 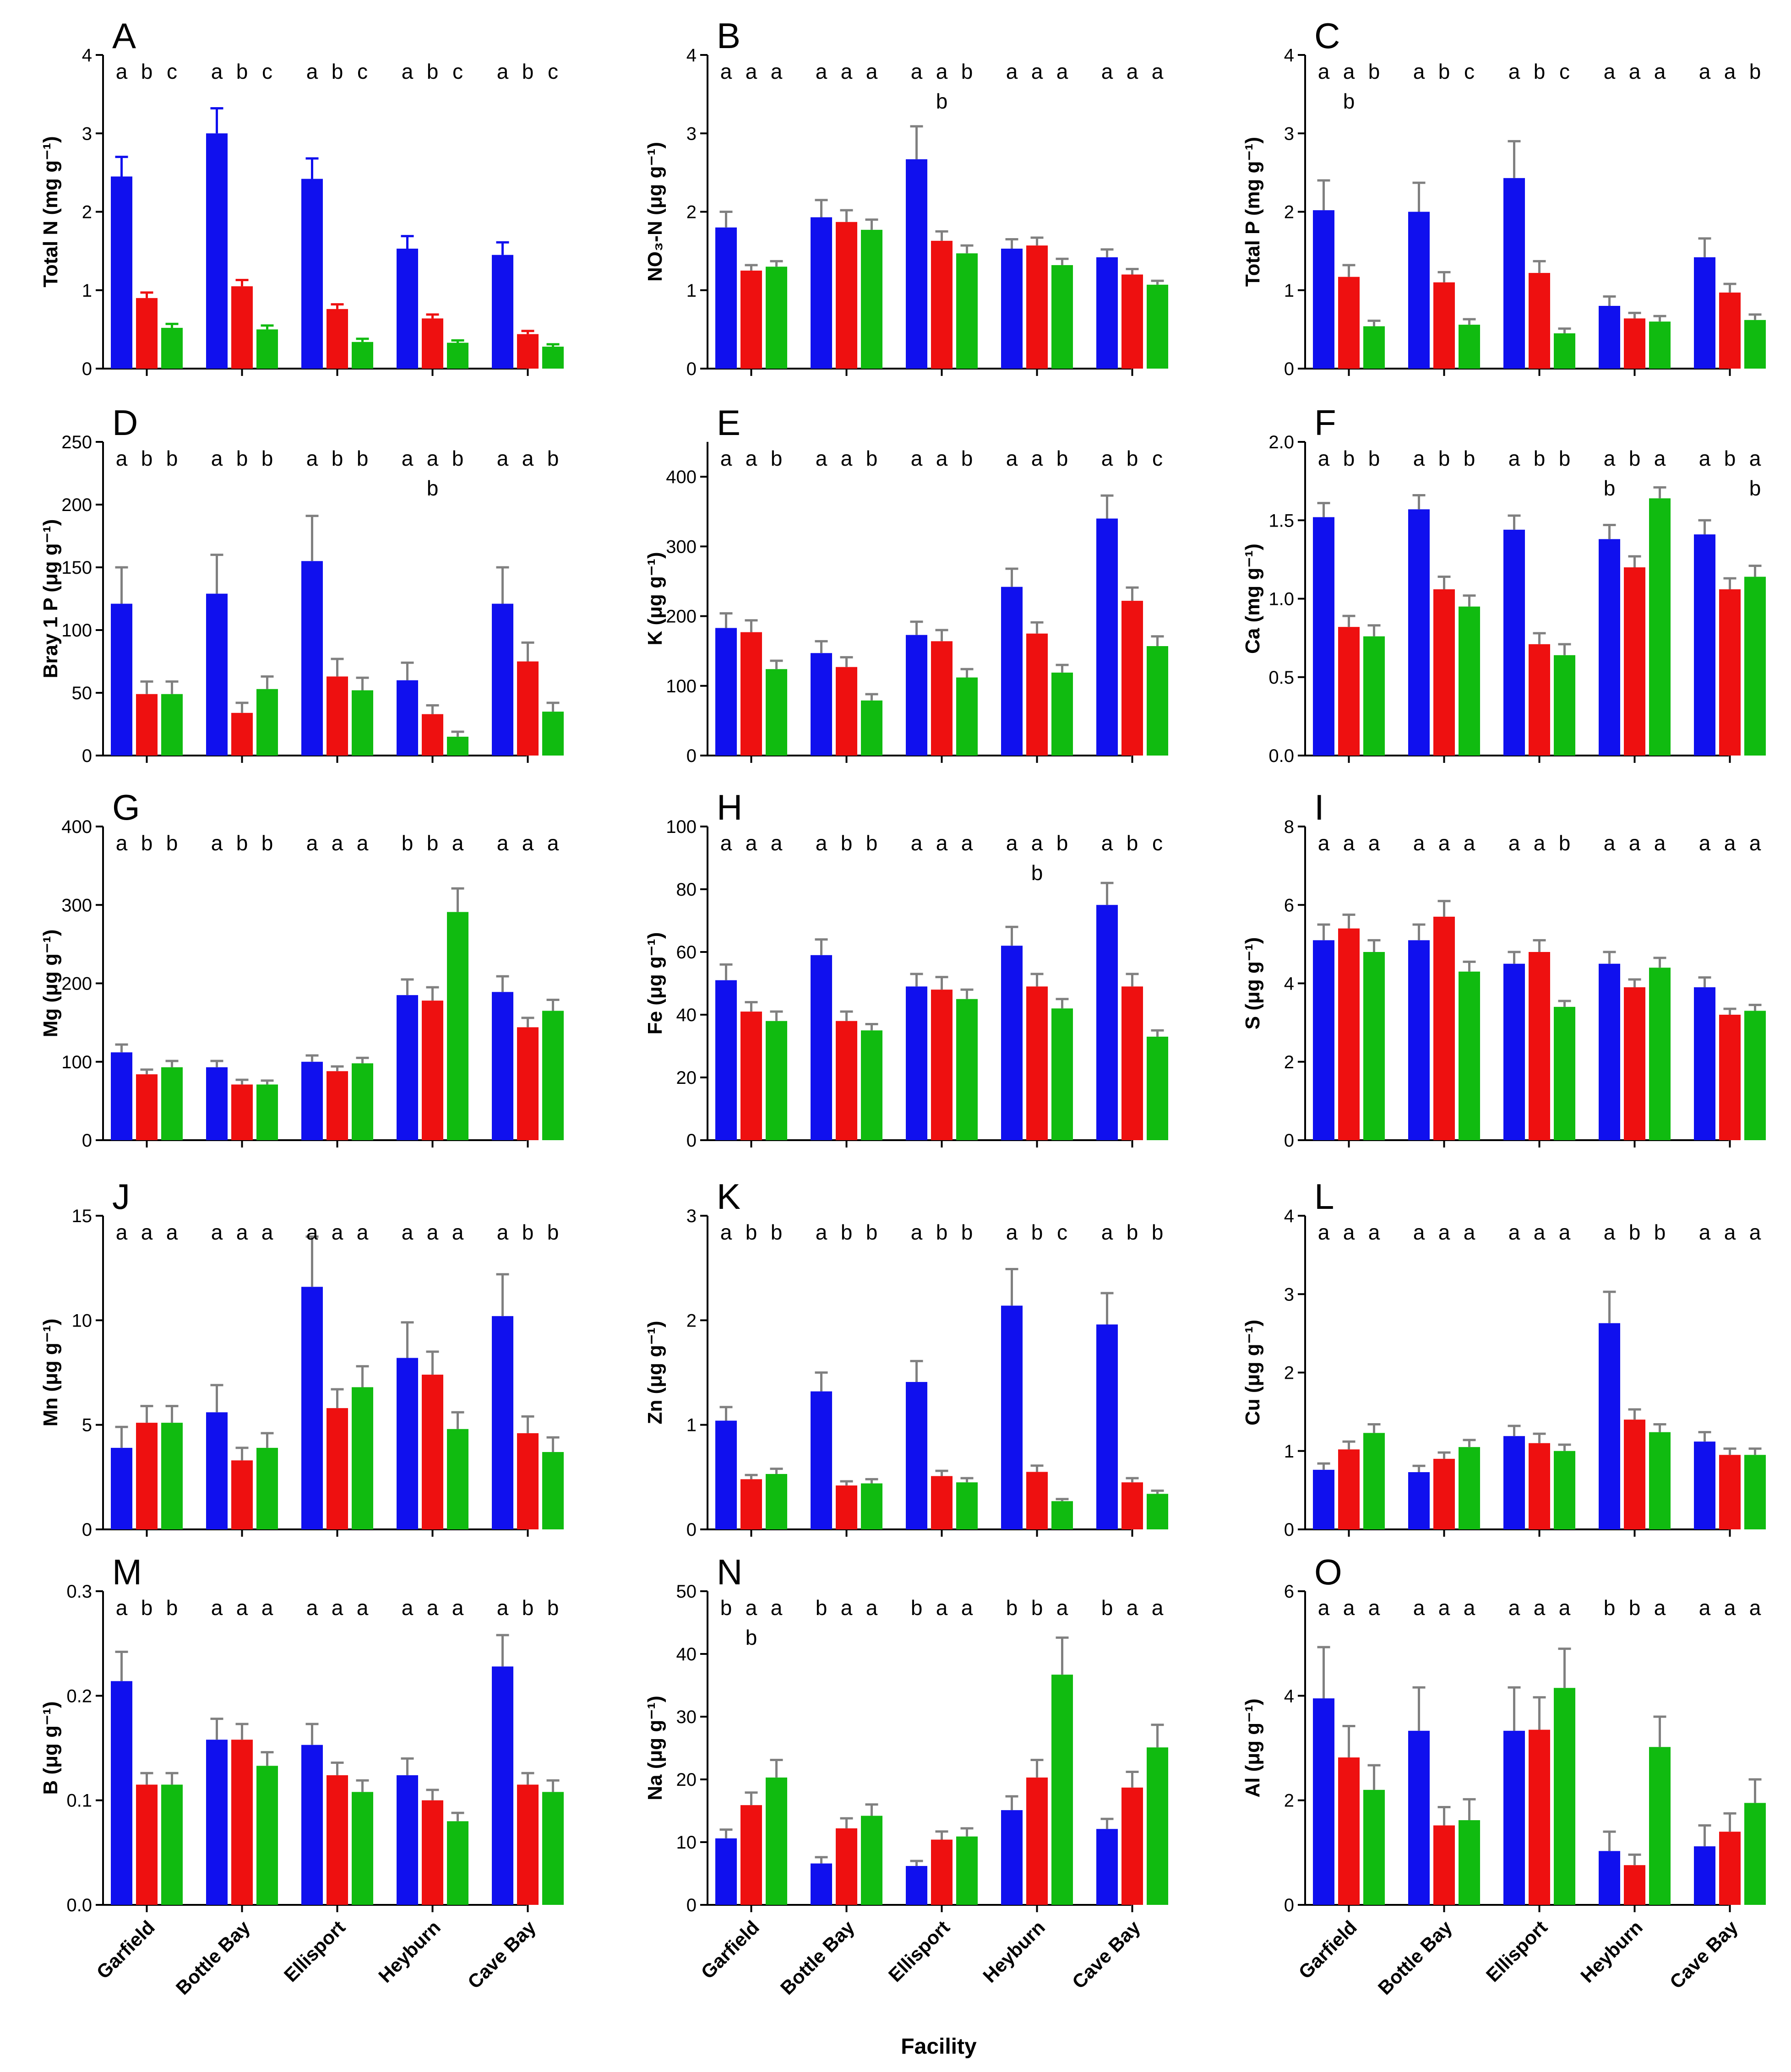 I want to click on y-tick-label: 50, so click(x=686, y=1592).